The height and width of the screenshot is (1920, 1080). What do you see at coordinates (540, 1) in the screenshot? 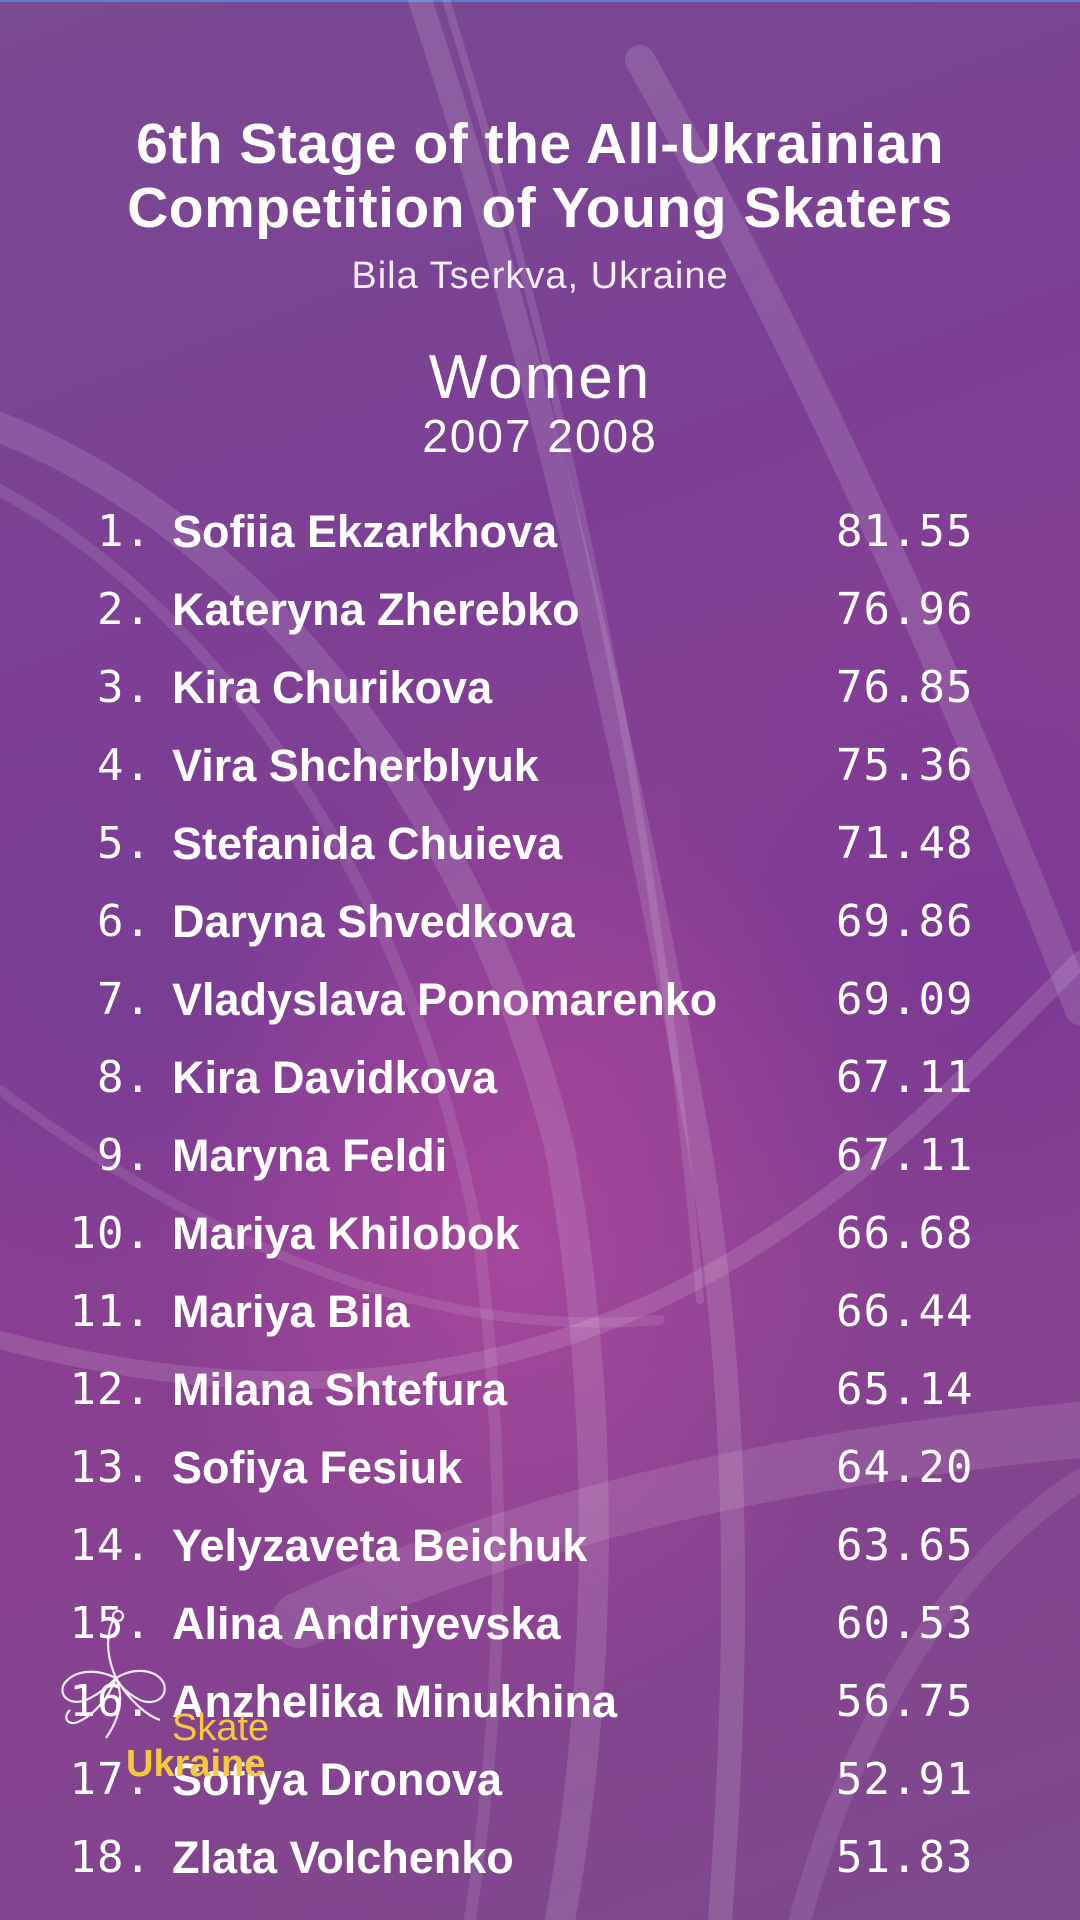
I see `top-border-line` at bounding box center [540, 1].